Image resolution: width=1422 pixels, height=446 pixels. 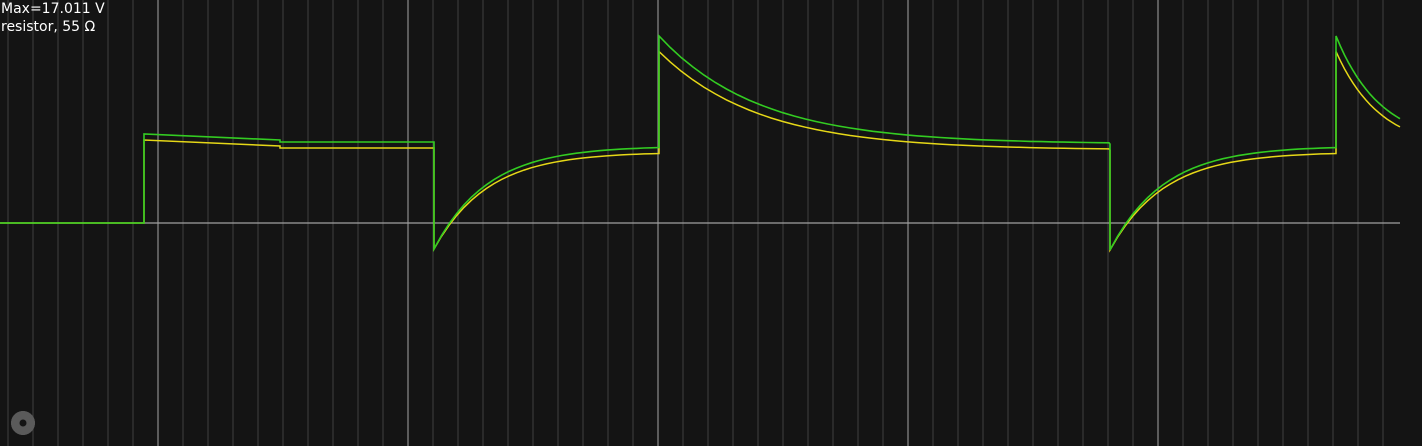 I want to click on scope-settings-button, so click(x=23, y=423).